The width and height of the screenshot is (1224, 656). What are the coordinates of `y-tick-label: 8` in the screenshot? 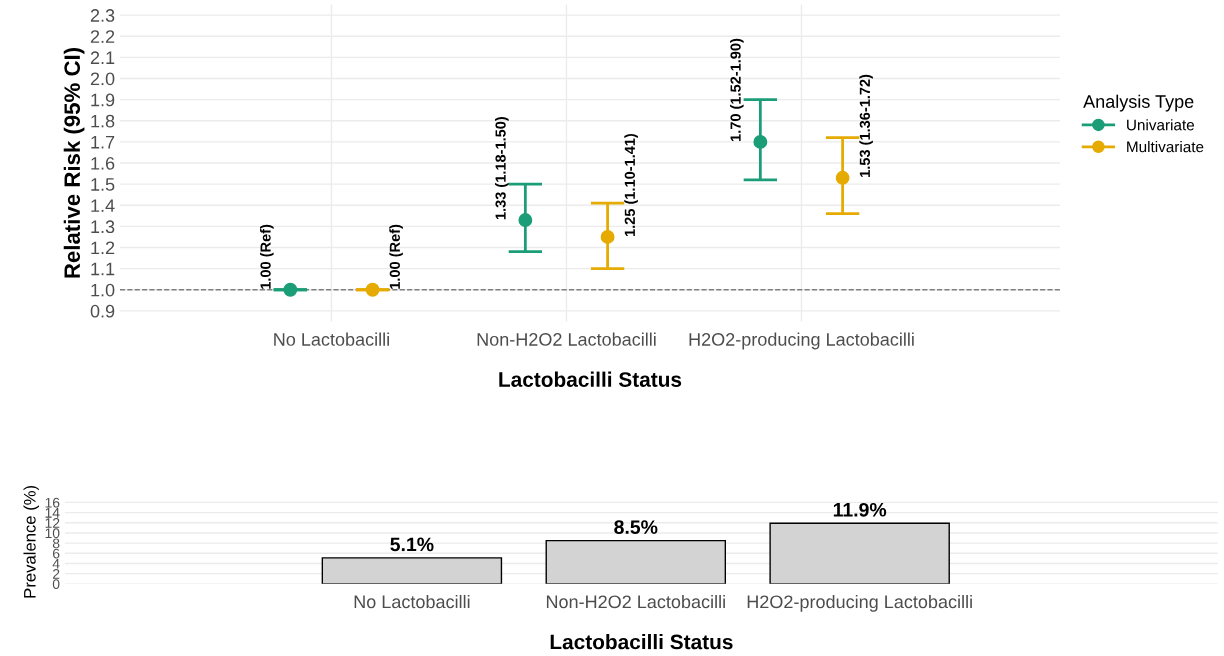 It's located at (56, 543).